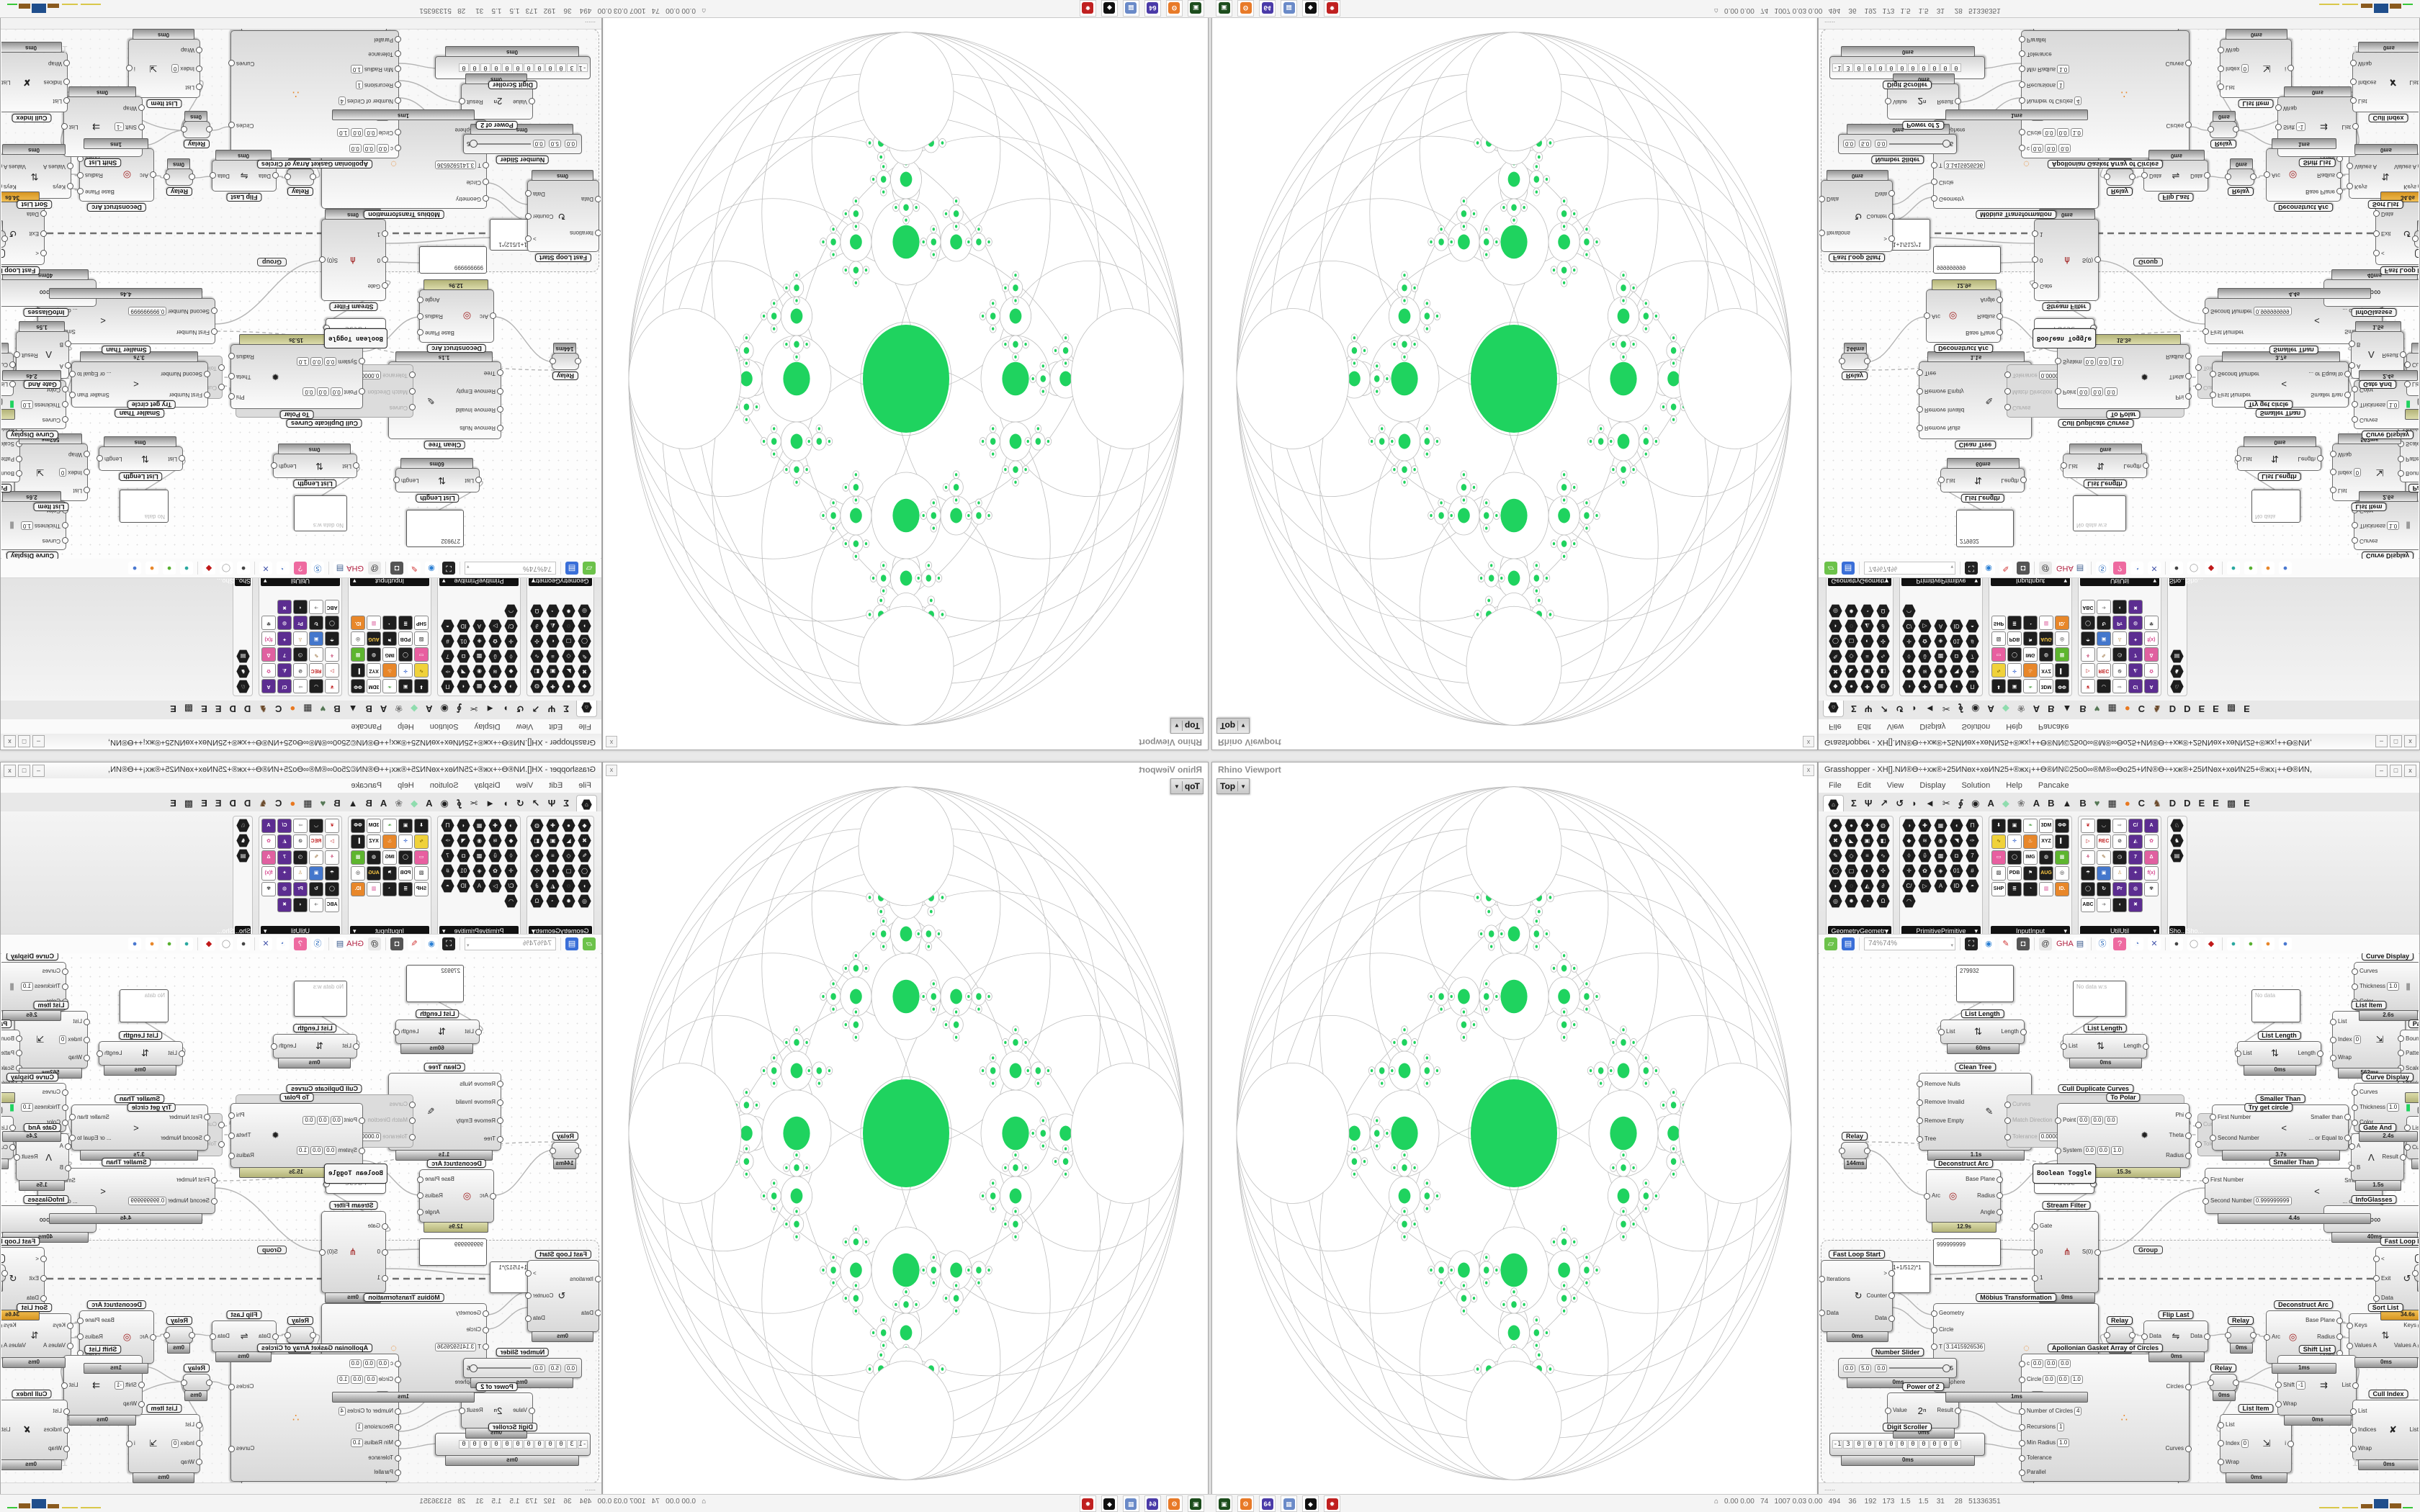 This screenshot has width=2420, height=1512. Describe the element at coordinates (1889, 238) in the screenshot. I see `output-port-row: >` at that location.